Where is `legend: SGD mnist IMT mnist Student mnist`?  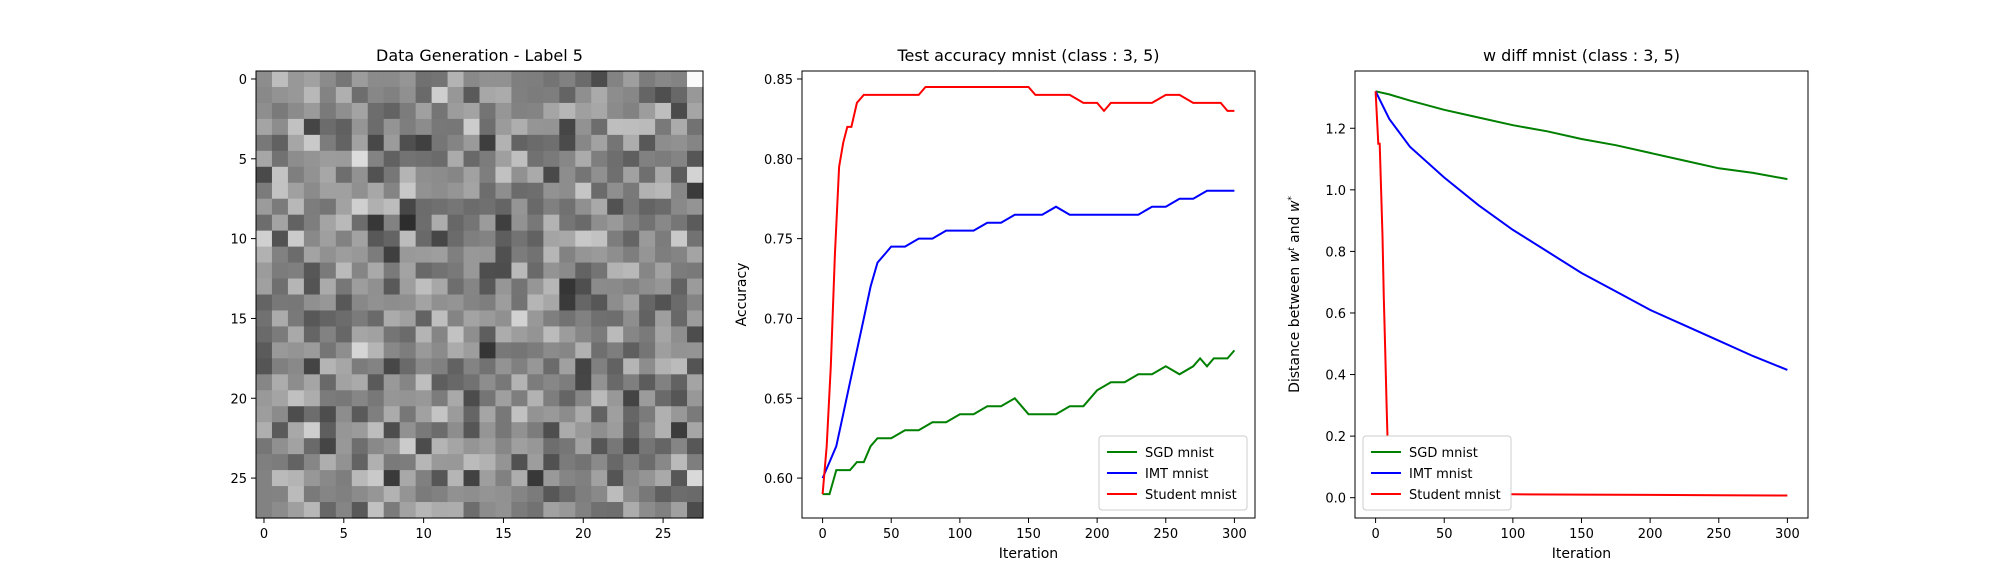 legend: SGD mnist IMT mnist Student mnist is located at coordinates (1437, 473).